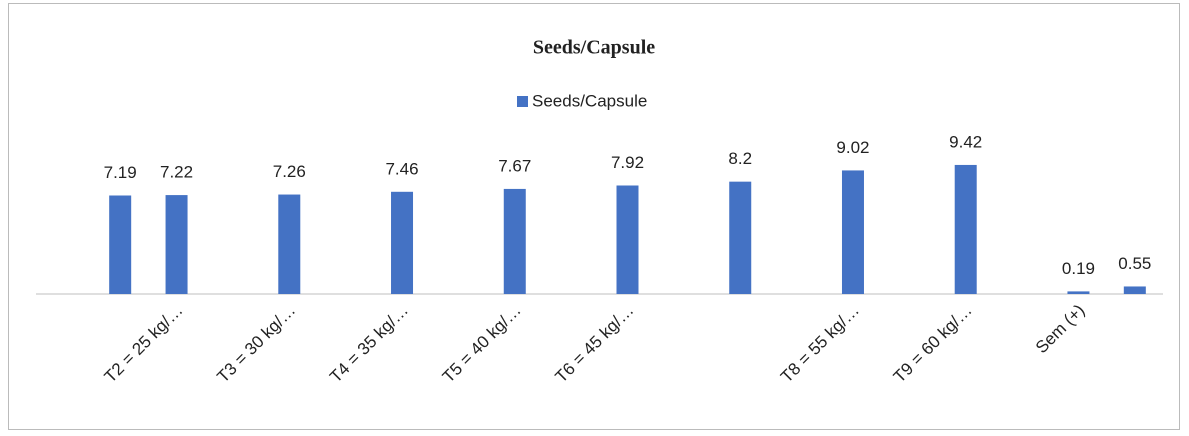 This screenshot has height=436, width=1189. Describe the element at coordinates (1134, 263) in the screenshot. I see `data-label: 0.55` at that location.